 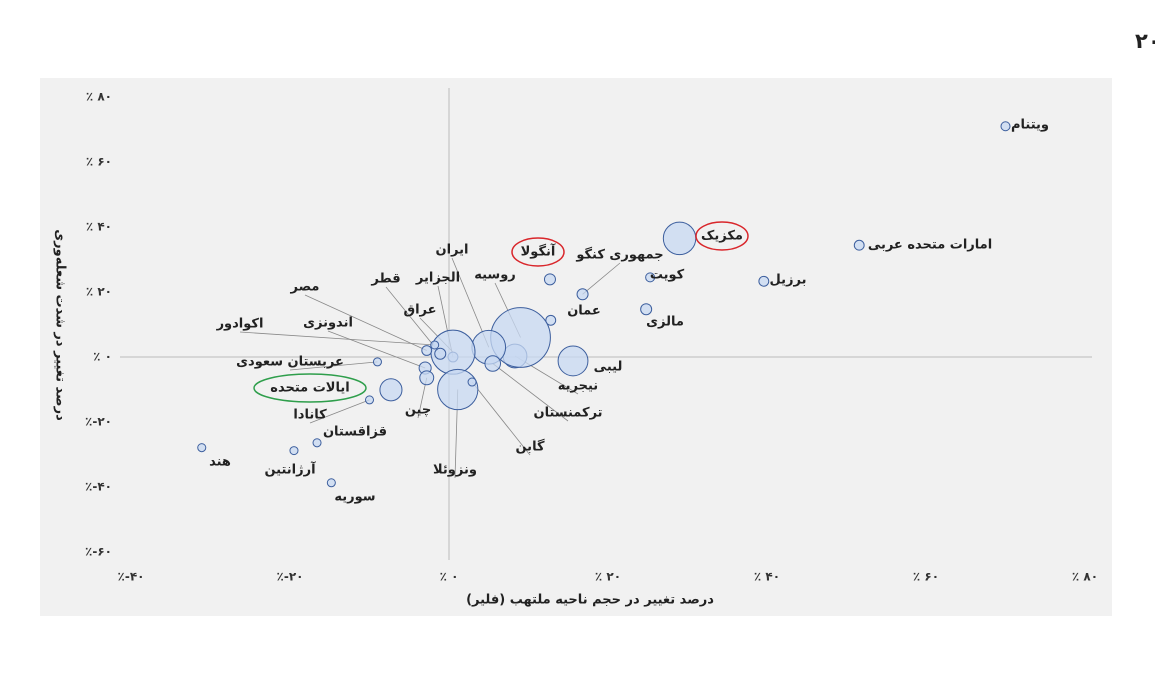 What do you see at coordinates (102, 357) in the screenshot?
I see `y-tick-label: ٪ ۰` at bounding box center [102, 357].